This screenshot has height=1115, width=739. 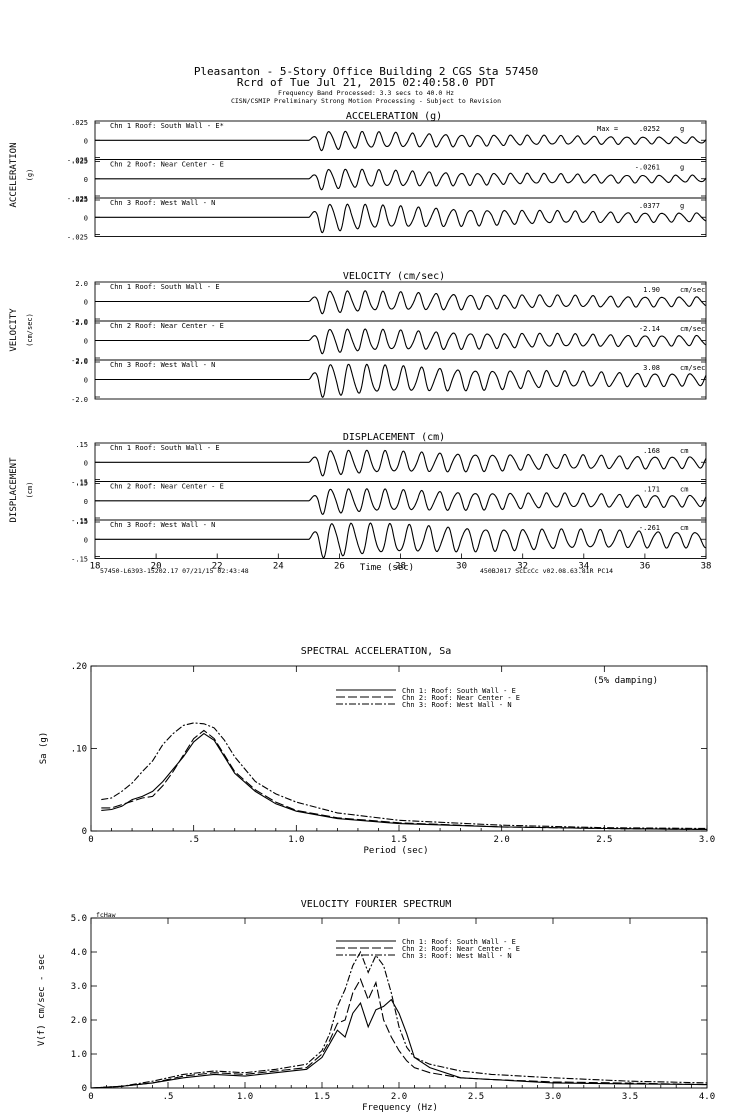 I want to click on y-tick-label: 1.0, so click(x=79, y=1055).